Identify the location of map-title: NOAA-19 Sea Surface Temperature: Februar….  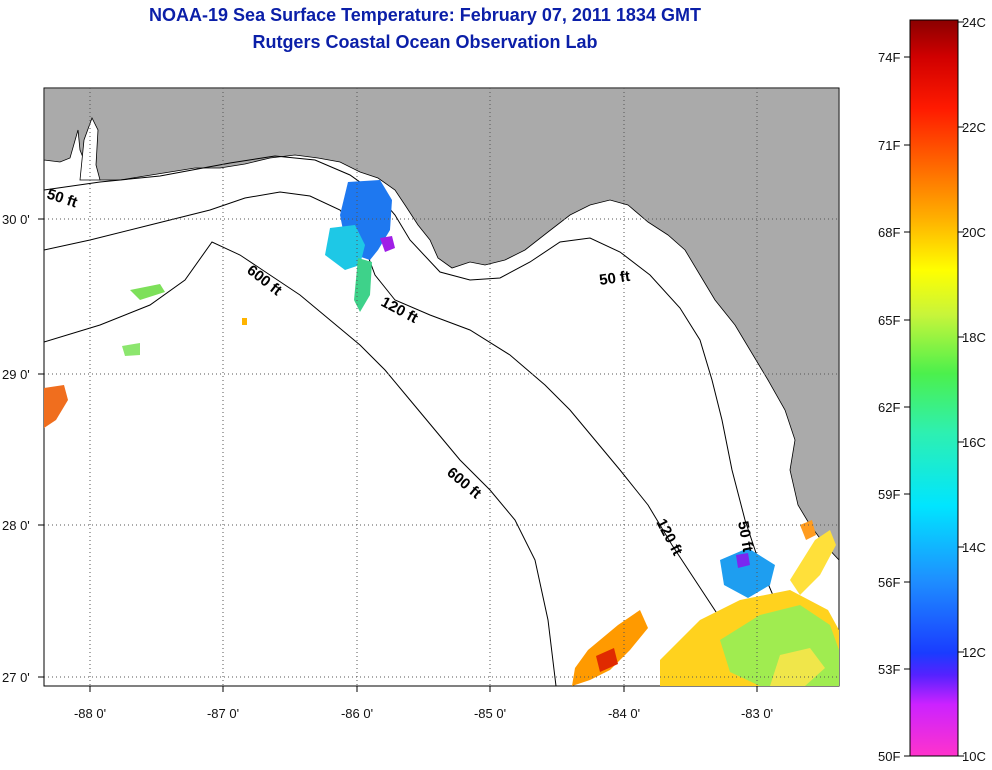
(425, 15).